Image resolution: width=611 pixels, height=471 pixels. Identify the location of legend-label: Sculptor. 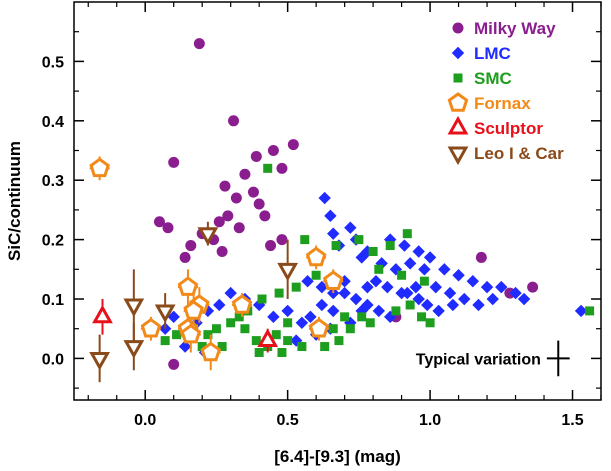
(508, 128).